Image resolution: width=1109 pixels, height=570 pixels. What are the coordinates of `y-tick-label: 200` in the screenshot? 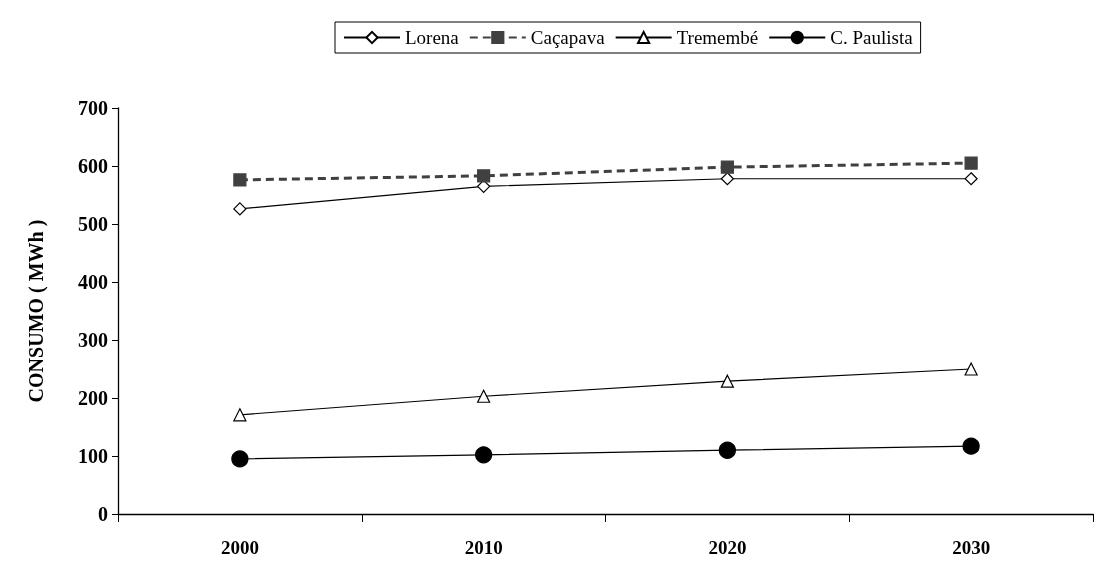 It's located at (93, 398).